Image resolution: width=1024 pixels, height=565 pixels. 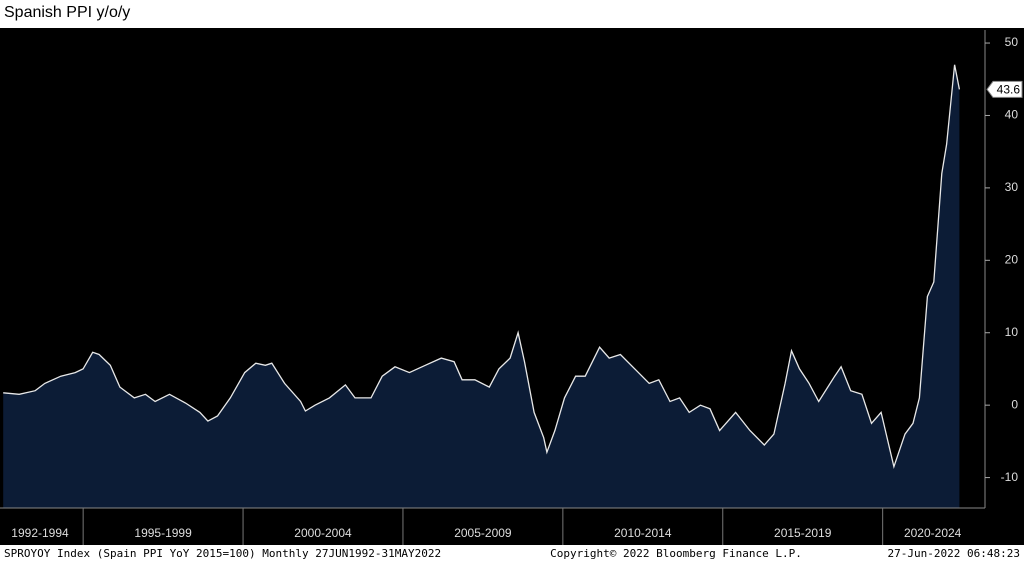 I want to click on x-period-label: 2000-2004, so click(x=323, y=533).